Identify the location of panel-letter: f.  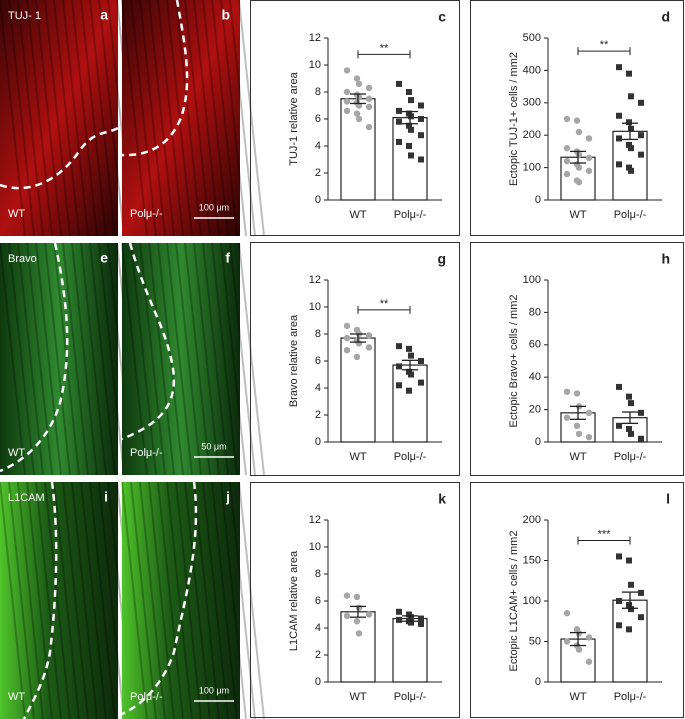
(227, 258).